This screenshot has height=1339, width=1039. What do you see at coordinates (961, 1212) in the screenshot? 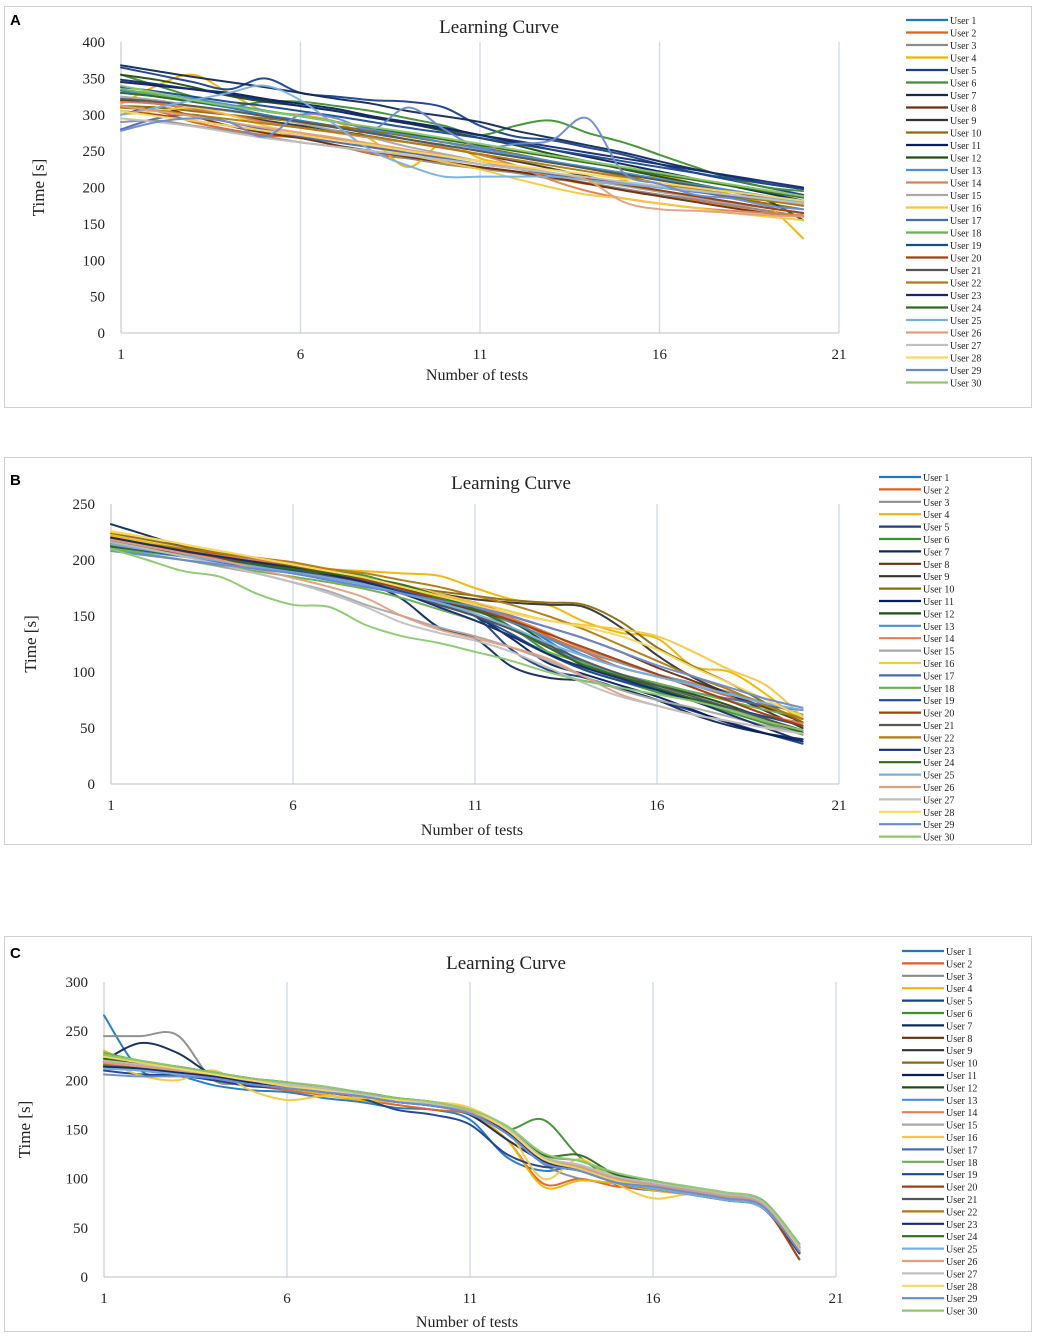
I see `legend-label-c-22: User 22` at bounding box center [961, 1212].